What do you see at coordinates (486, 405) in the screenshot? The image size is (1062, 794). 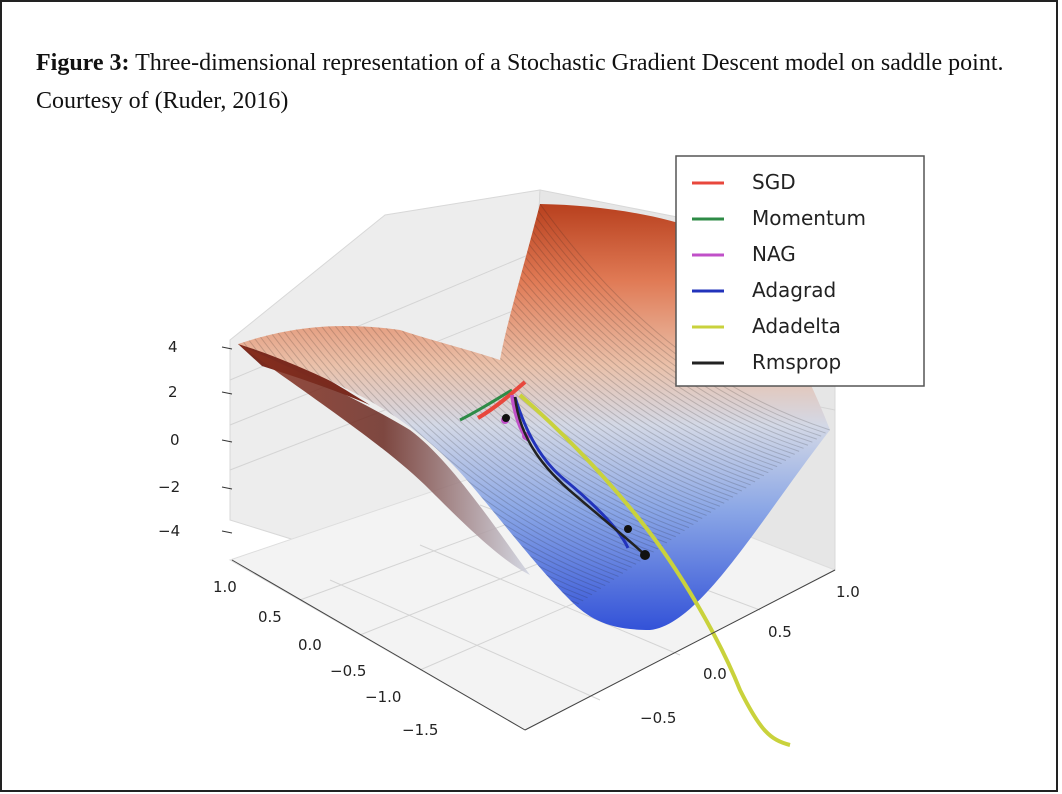 I see `trajectory-momentum` at bounding box center [486, 405].